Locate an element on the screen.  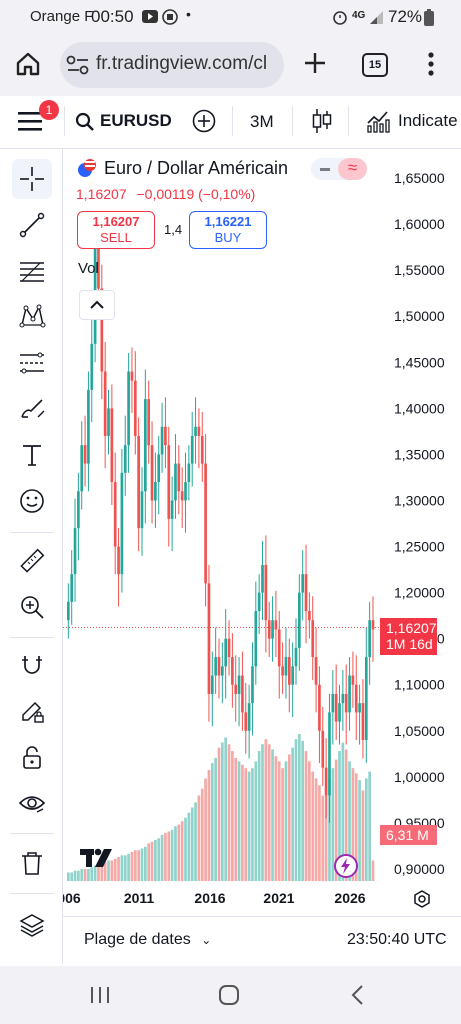
compare-add-icon is located at coordinates (204, 123).